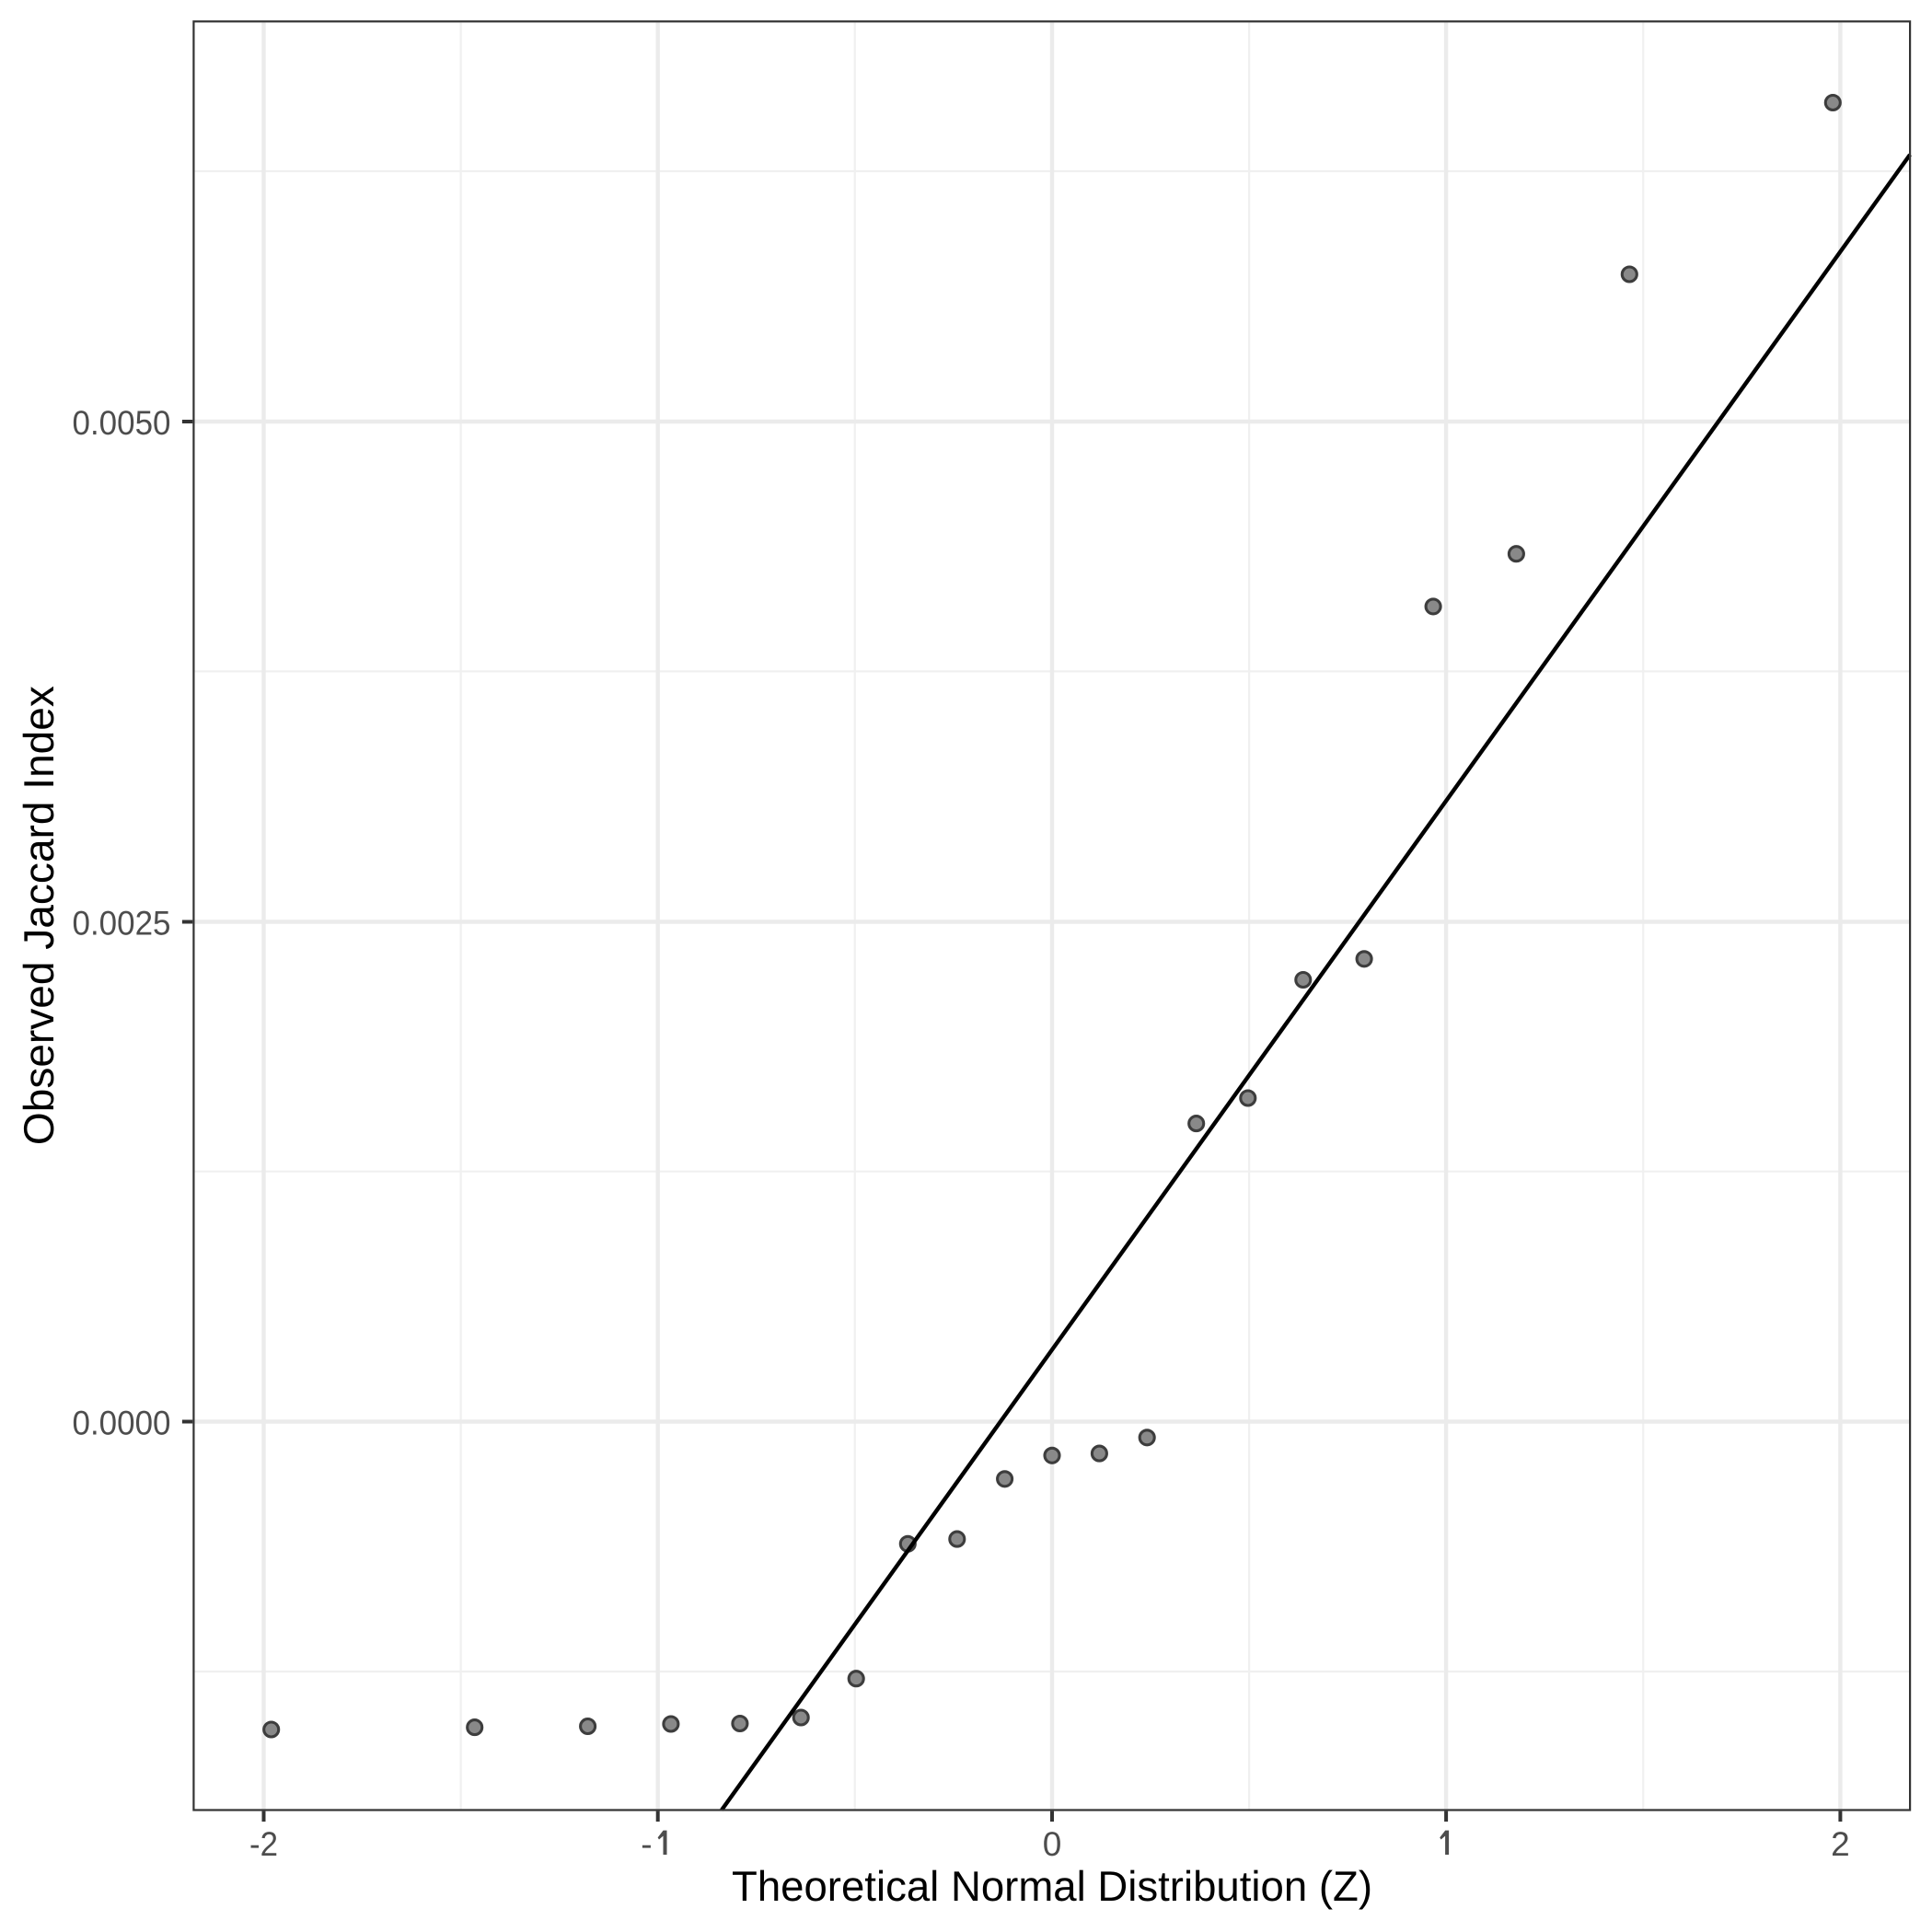 The height and width of the screenshot is (1932, 1932). I want to click on svg-text: 0.0000, so click(122, 1424).